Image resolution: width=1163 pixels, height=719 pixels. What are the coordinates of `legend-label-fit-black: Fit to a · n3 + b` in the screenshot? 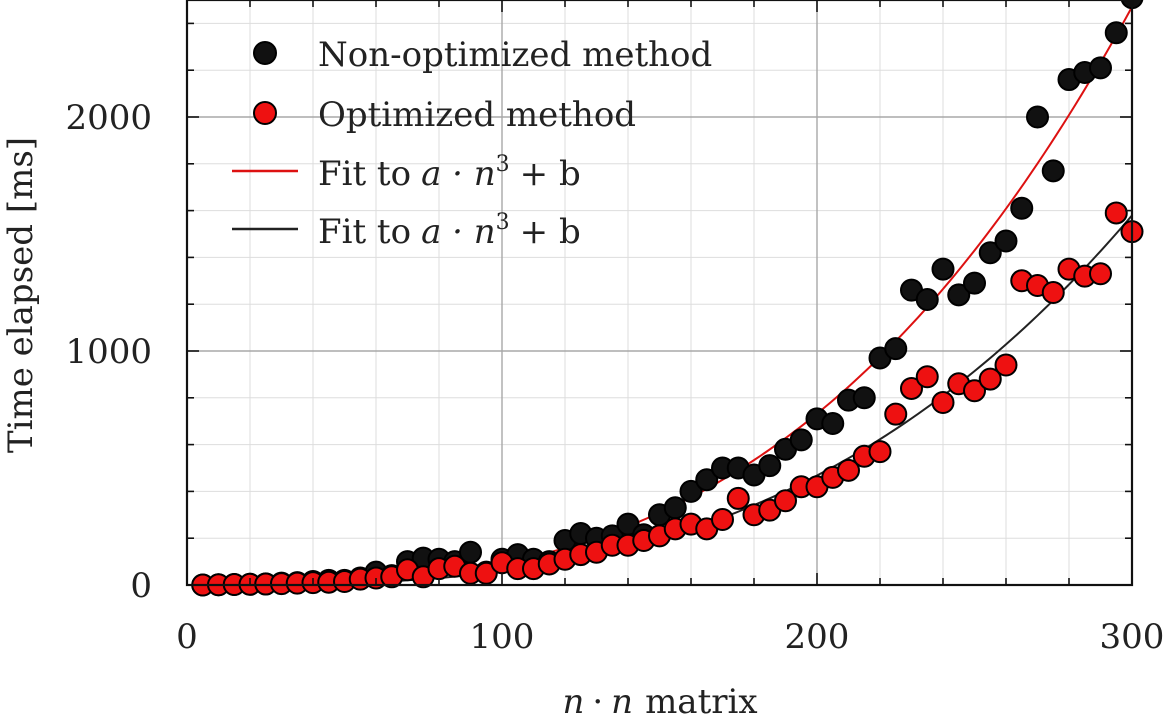 It's located at (449, 231).